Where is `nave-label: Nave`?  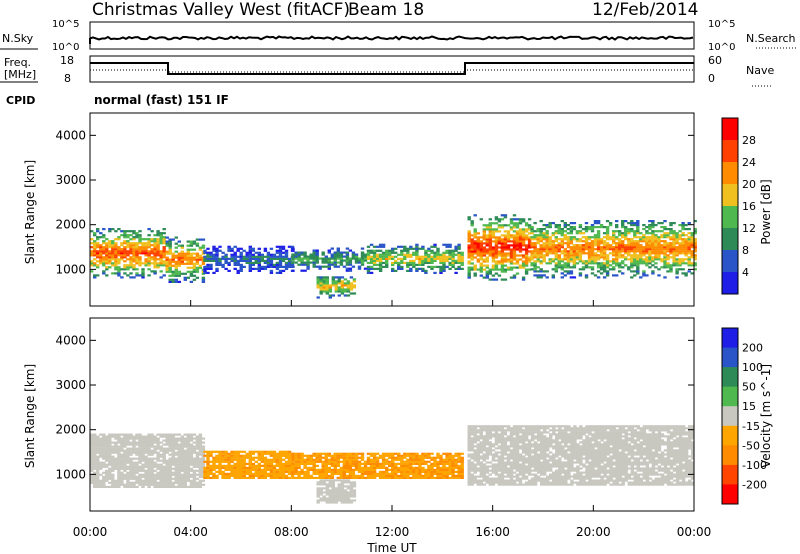 nave-label: Nave is located at coordinates (760, 70).